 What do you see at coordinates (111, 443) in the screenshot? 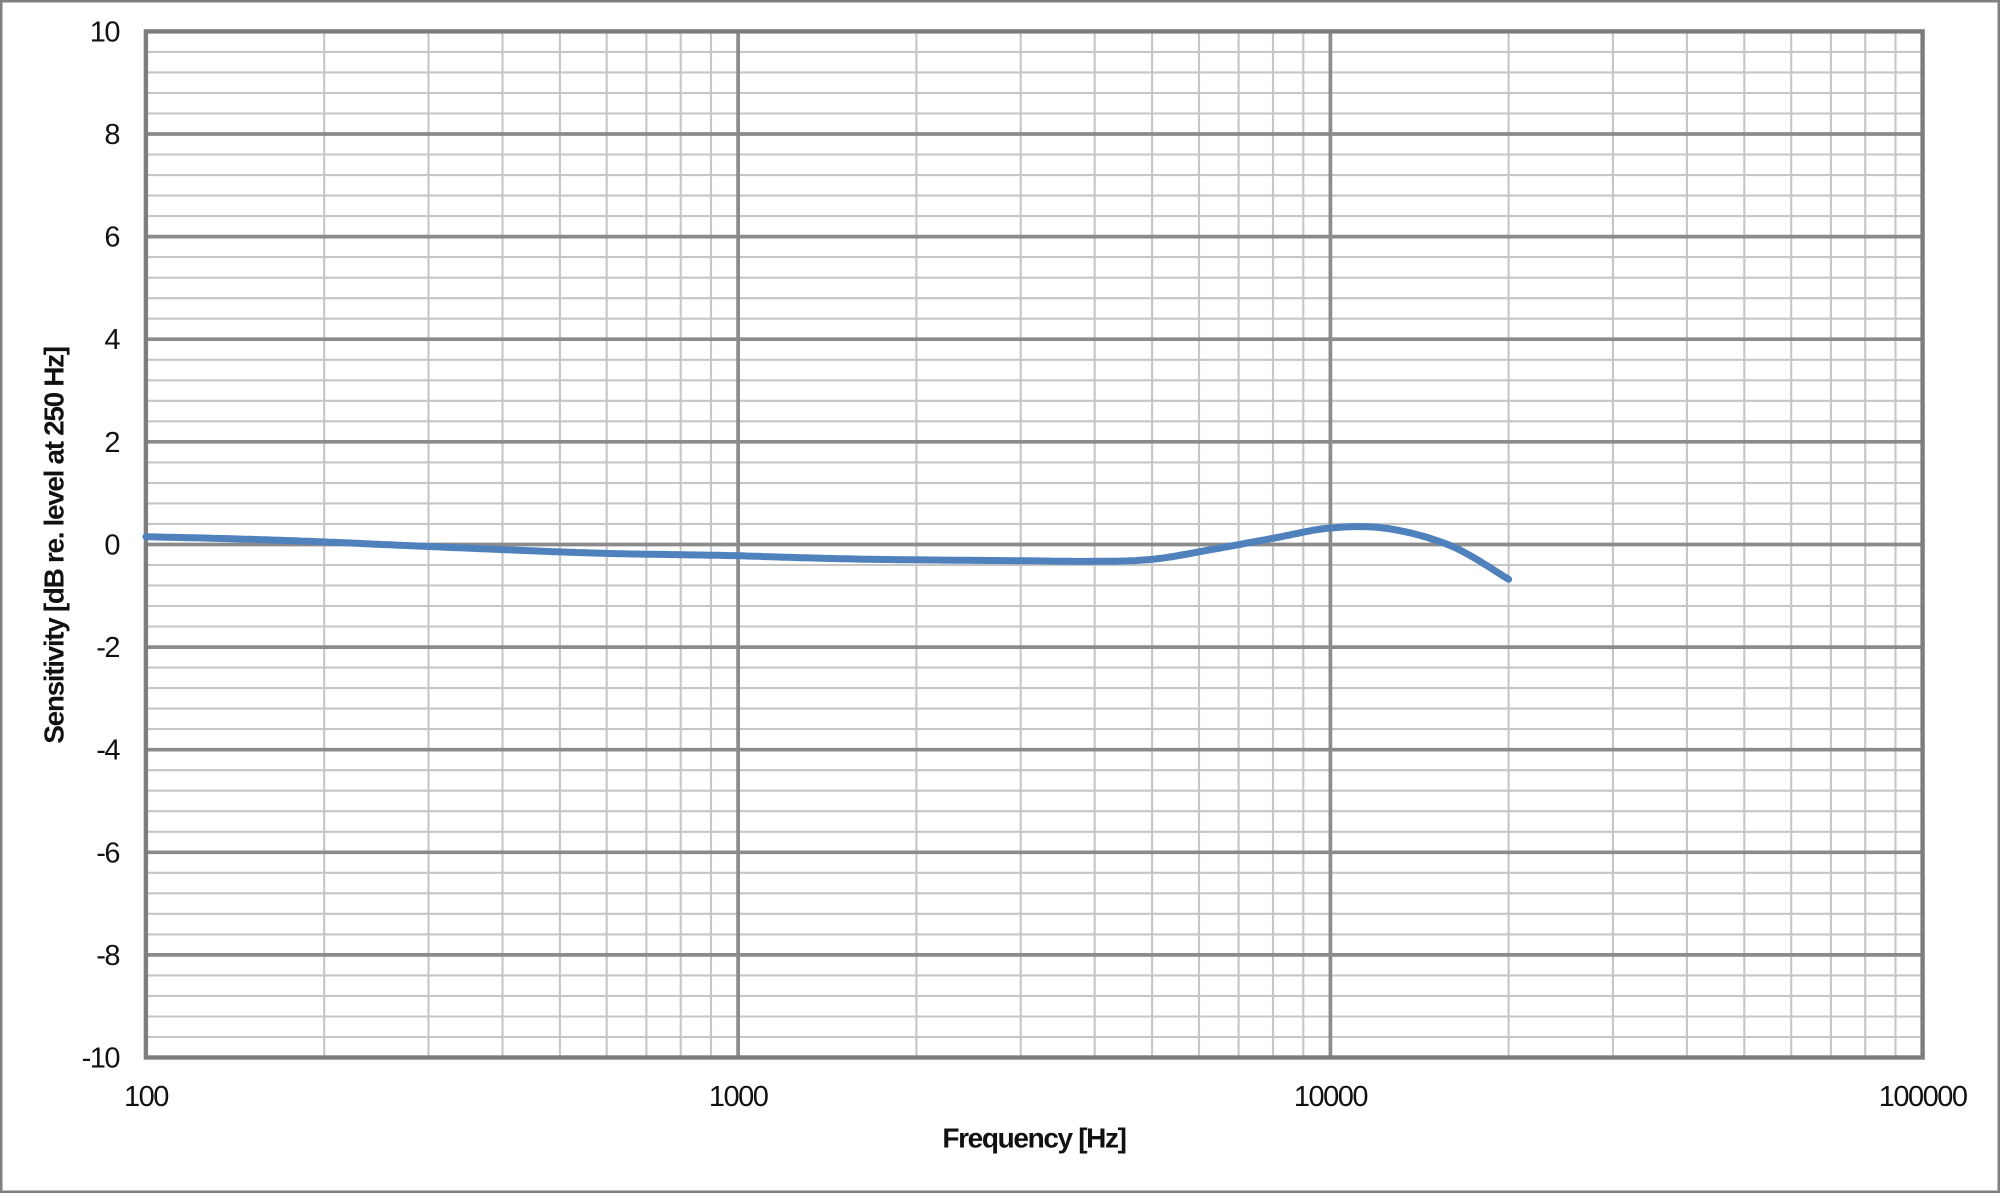
I see `svg-text: 2` at bounding box center [111, 443].